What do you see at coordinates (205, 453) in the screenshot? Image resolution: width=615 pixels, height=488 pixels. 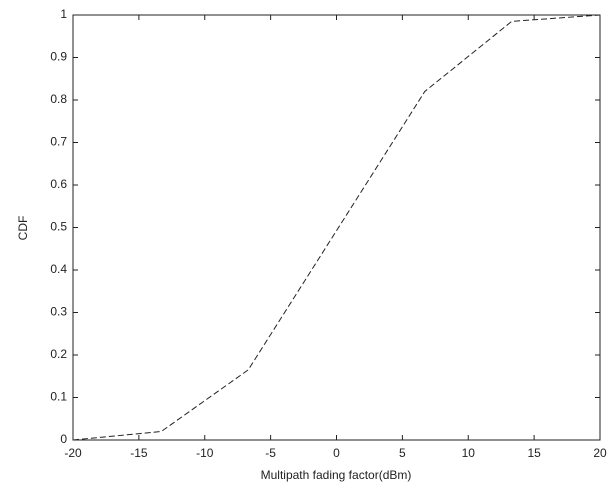 I see `x-tick-label: -10` at bounding box center [205, 453].